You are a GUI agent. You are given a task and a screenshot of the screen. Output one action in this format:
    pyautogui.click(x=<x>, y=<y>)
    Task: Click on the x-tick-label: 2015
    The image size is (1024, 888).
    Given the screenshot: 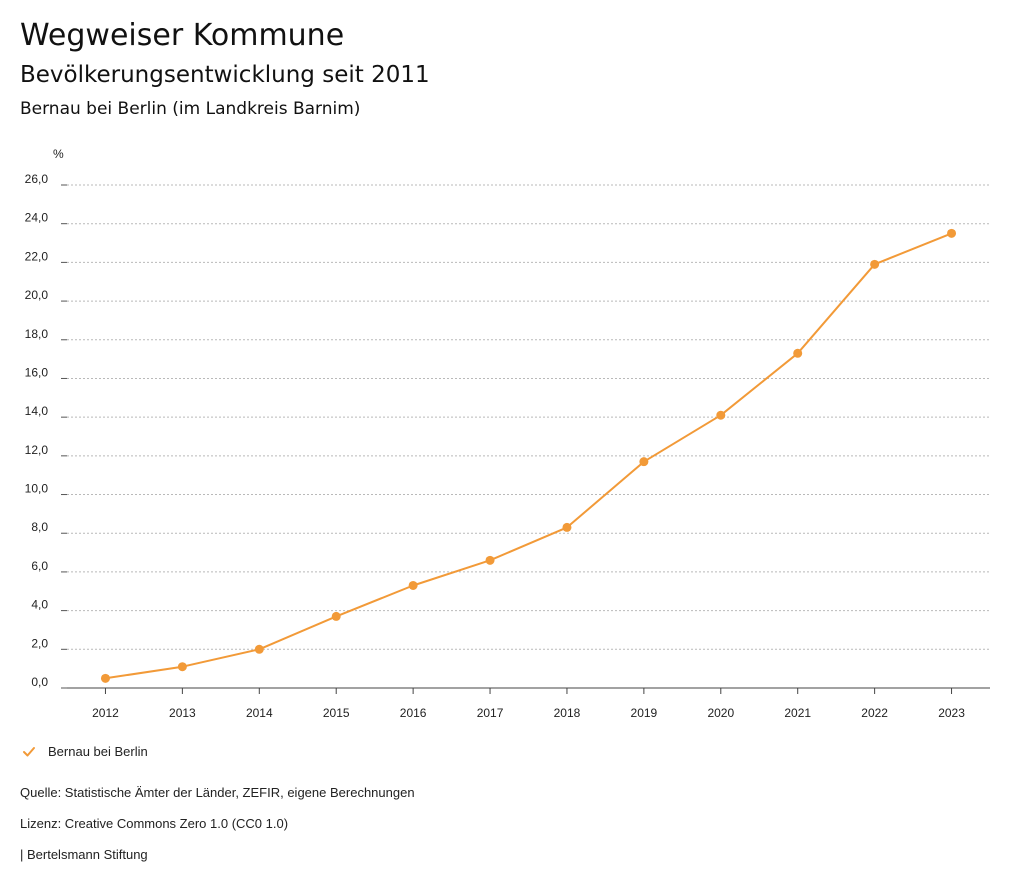 What is the action you would take?
    pyautogui.click(x=336, y=713)
    